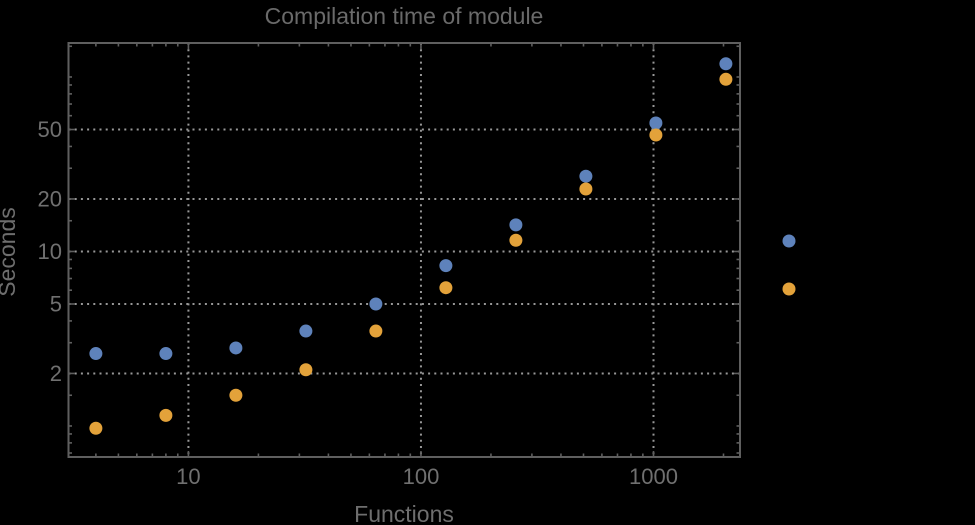  I want to click on legend-marker-series-orange, so click(789, 289).